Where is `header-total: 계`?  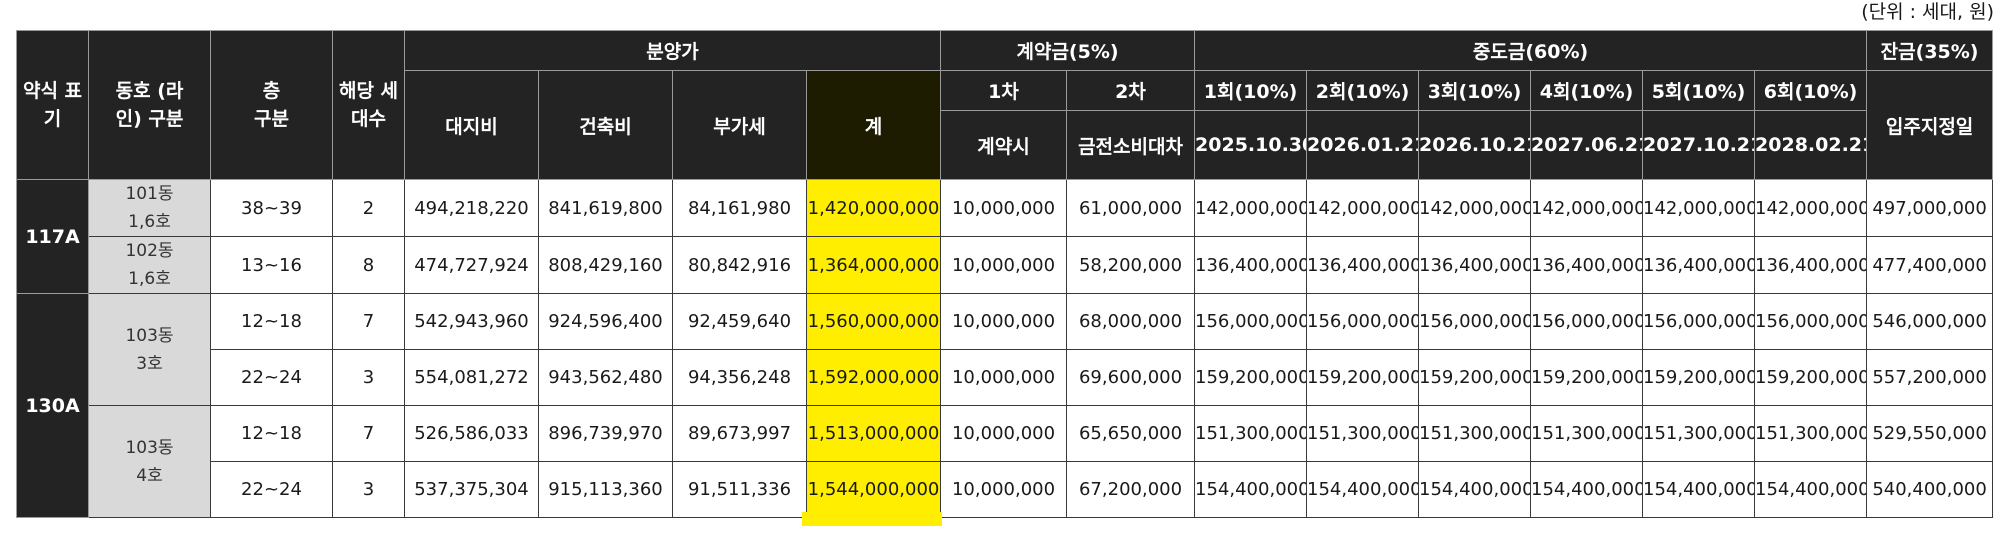
header-total: 계 is located at coordinates (873, 125).